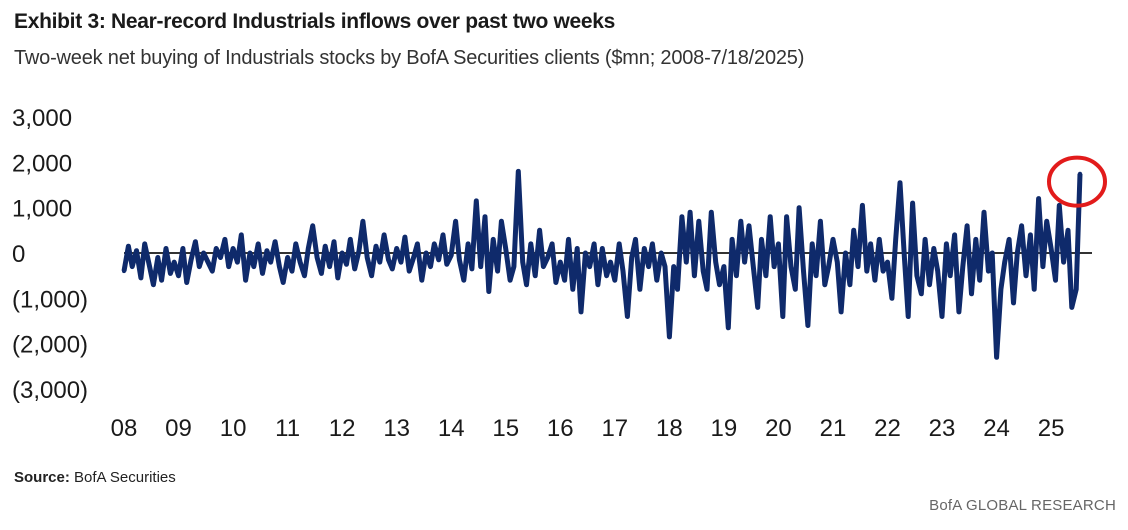 This screenshot has height=530, width=1128. I want to click on x-tick-label: 17, so click(614, 428).